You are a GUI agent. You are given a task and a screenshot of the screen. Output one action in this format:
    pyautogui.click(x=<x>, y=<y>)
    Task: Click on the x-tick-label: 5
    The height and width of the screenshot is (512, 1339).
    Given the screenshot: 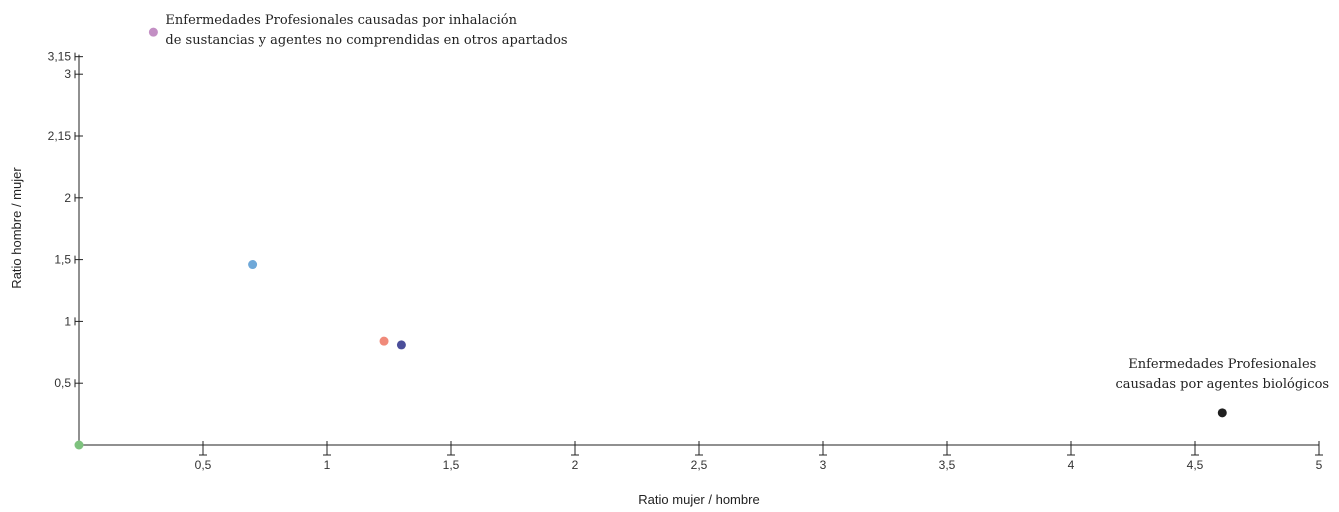 What is the action you would take?
    pyautogui.click(x=1319, y=465)
    